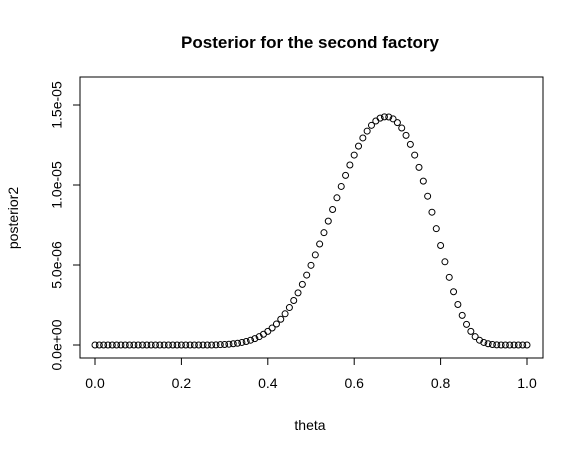 This screenshot has height=454, width=583. Describe the element at coordinates (65, 226) in the screenshot. I see `y-axis: 0.0e+00 5.0e-06 1.0e-05 1.5e-05` at that location.